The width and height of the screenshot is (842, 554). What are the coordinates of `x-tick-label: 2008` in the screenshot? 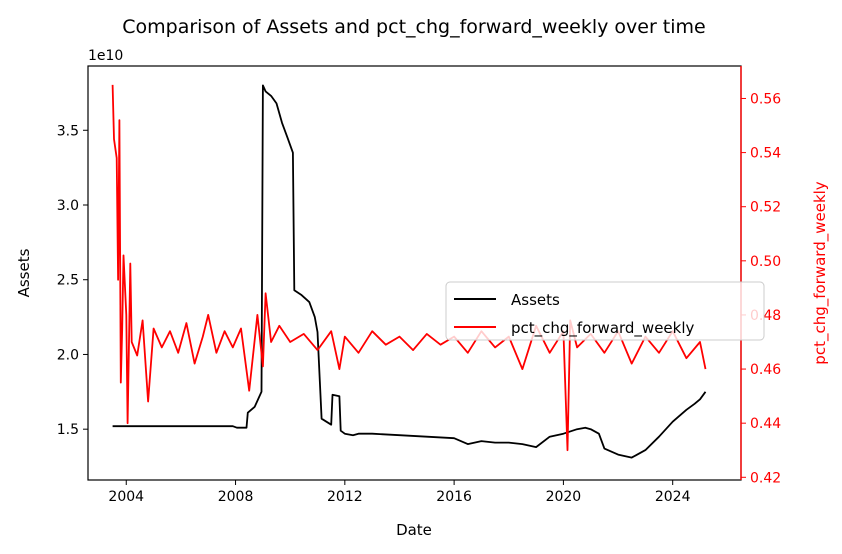 It's located at (236, 497).